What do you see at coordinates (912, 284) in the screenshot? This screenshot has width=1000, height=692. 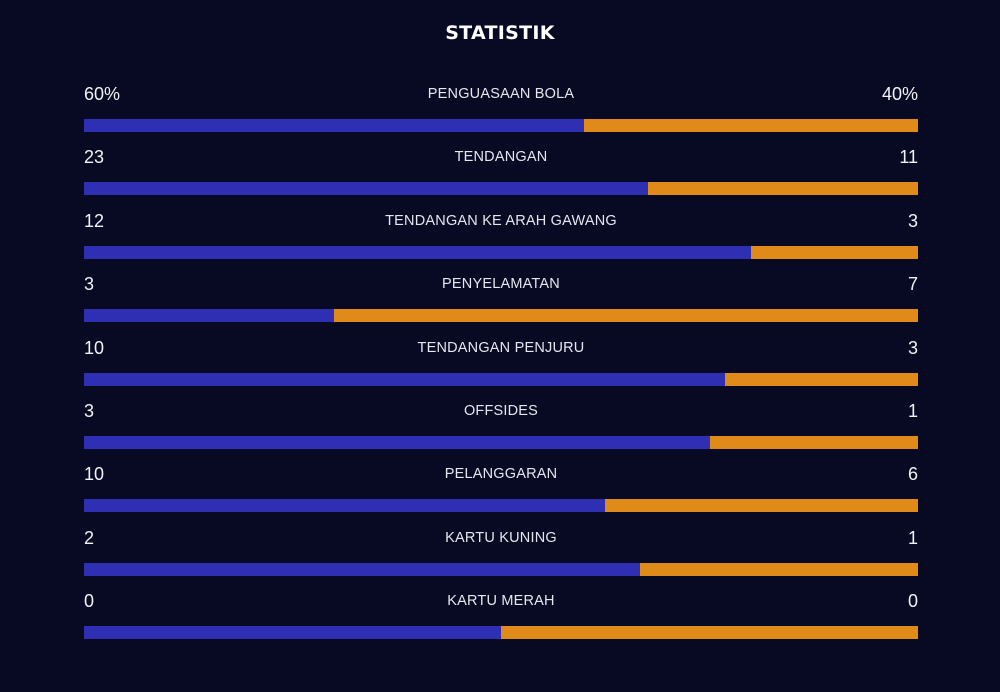 I see `away-value: 7` at bounding box center [912, 284].